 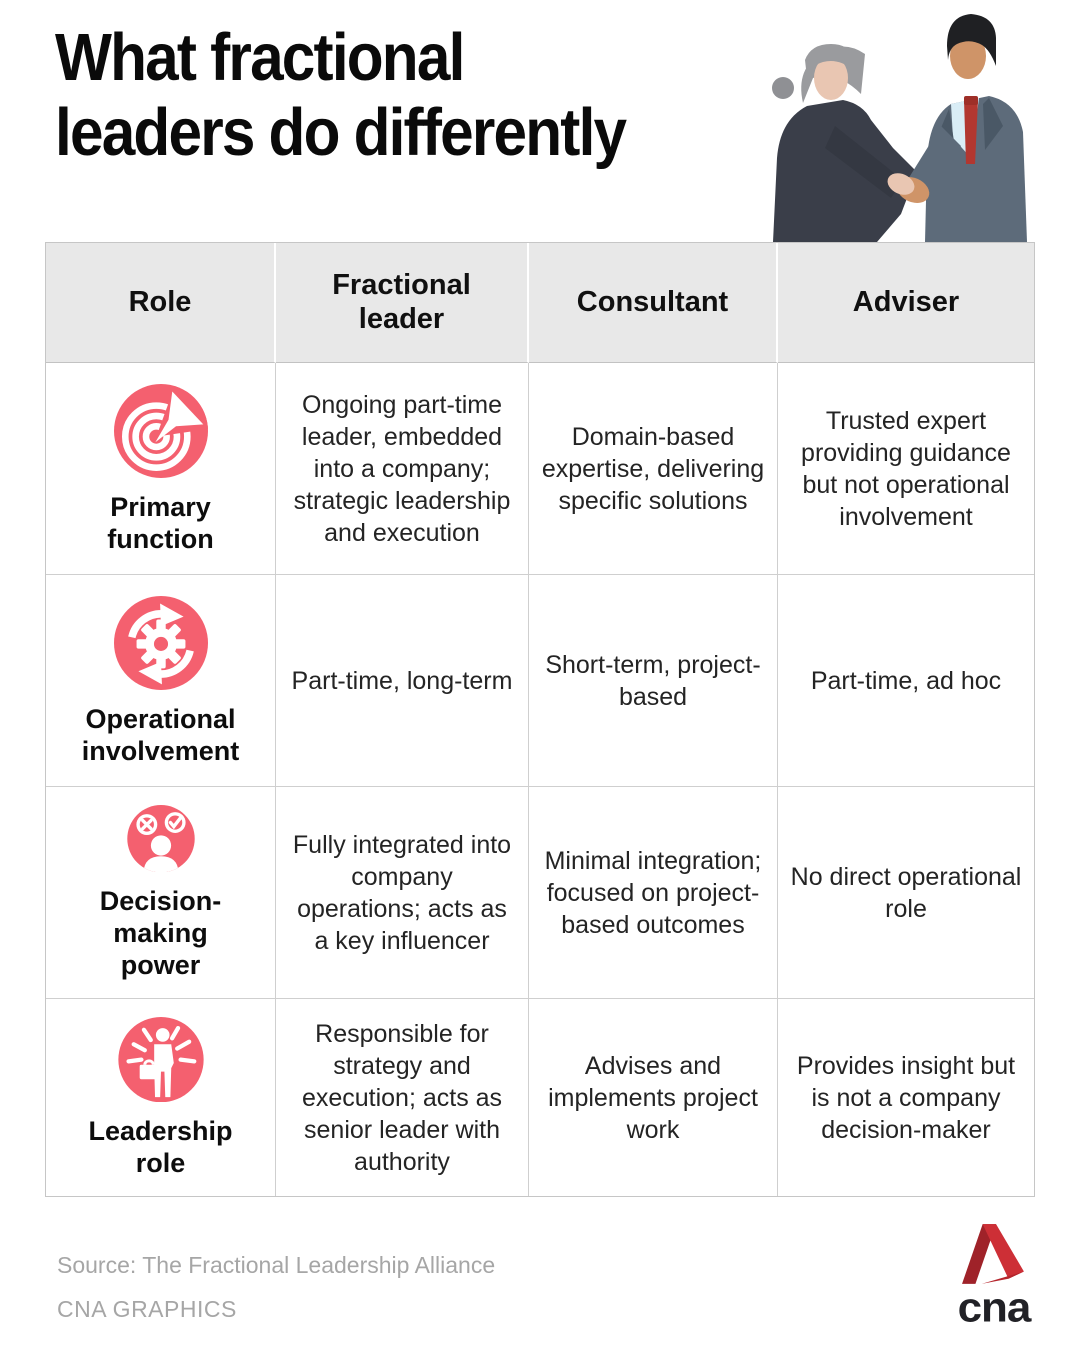 What do you see at coordinates (653, 681) in the screenshot?
I see `cell-operational-involvement-consultant: Short-term, project-based` at bounding box center [653, 681].